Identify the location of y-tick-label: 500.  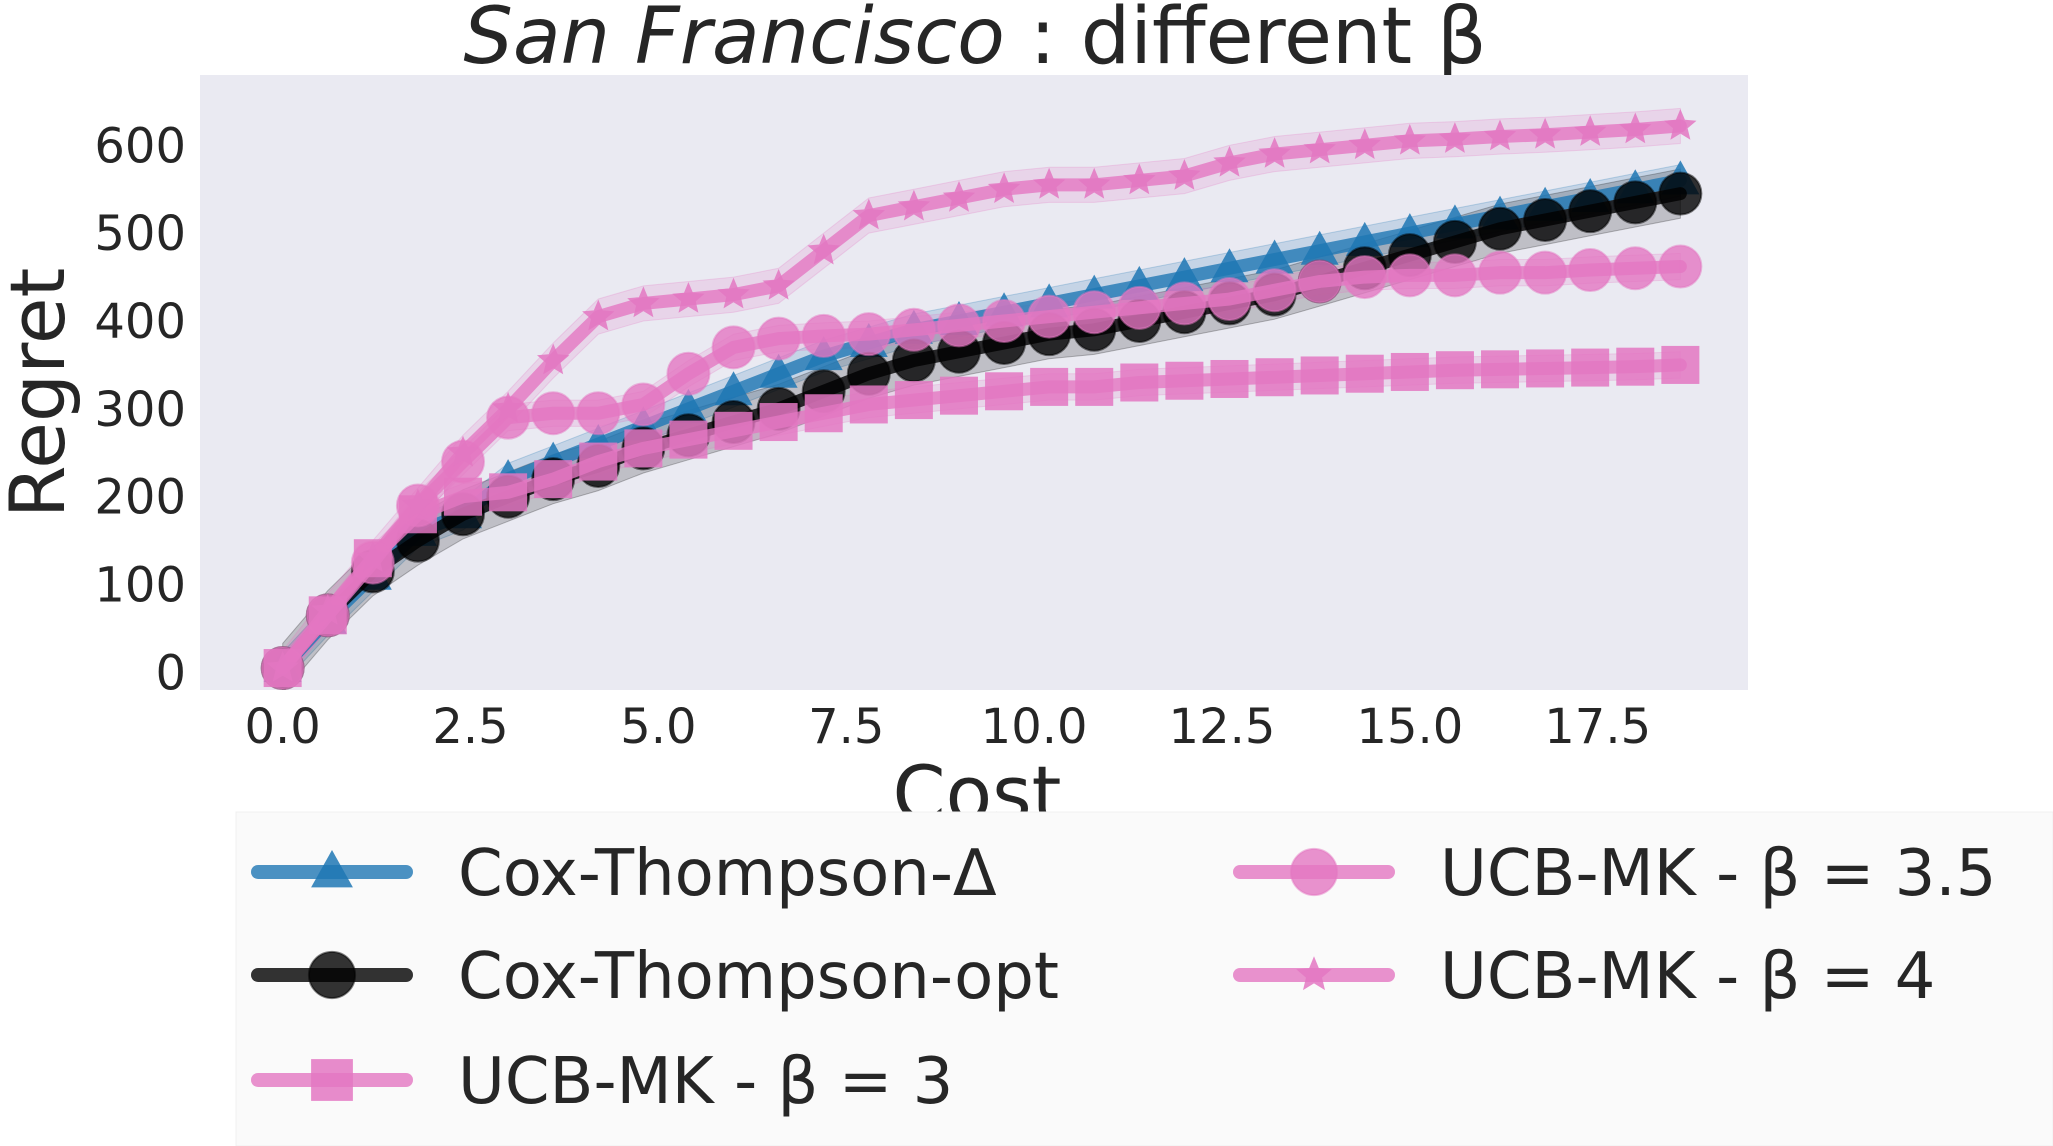
(140, 234).